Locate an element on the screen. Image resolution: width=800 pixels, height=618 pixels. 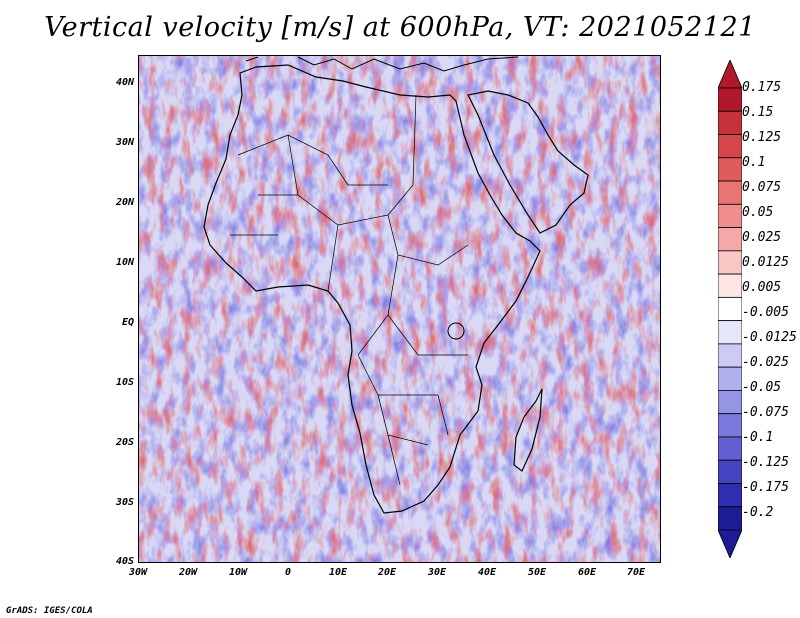
colorbar-label: -0.025 is located at coordinates (765, 362).